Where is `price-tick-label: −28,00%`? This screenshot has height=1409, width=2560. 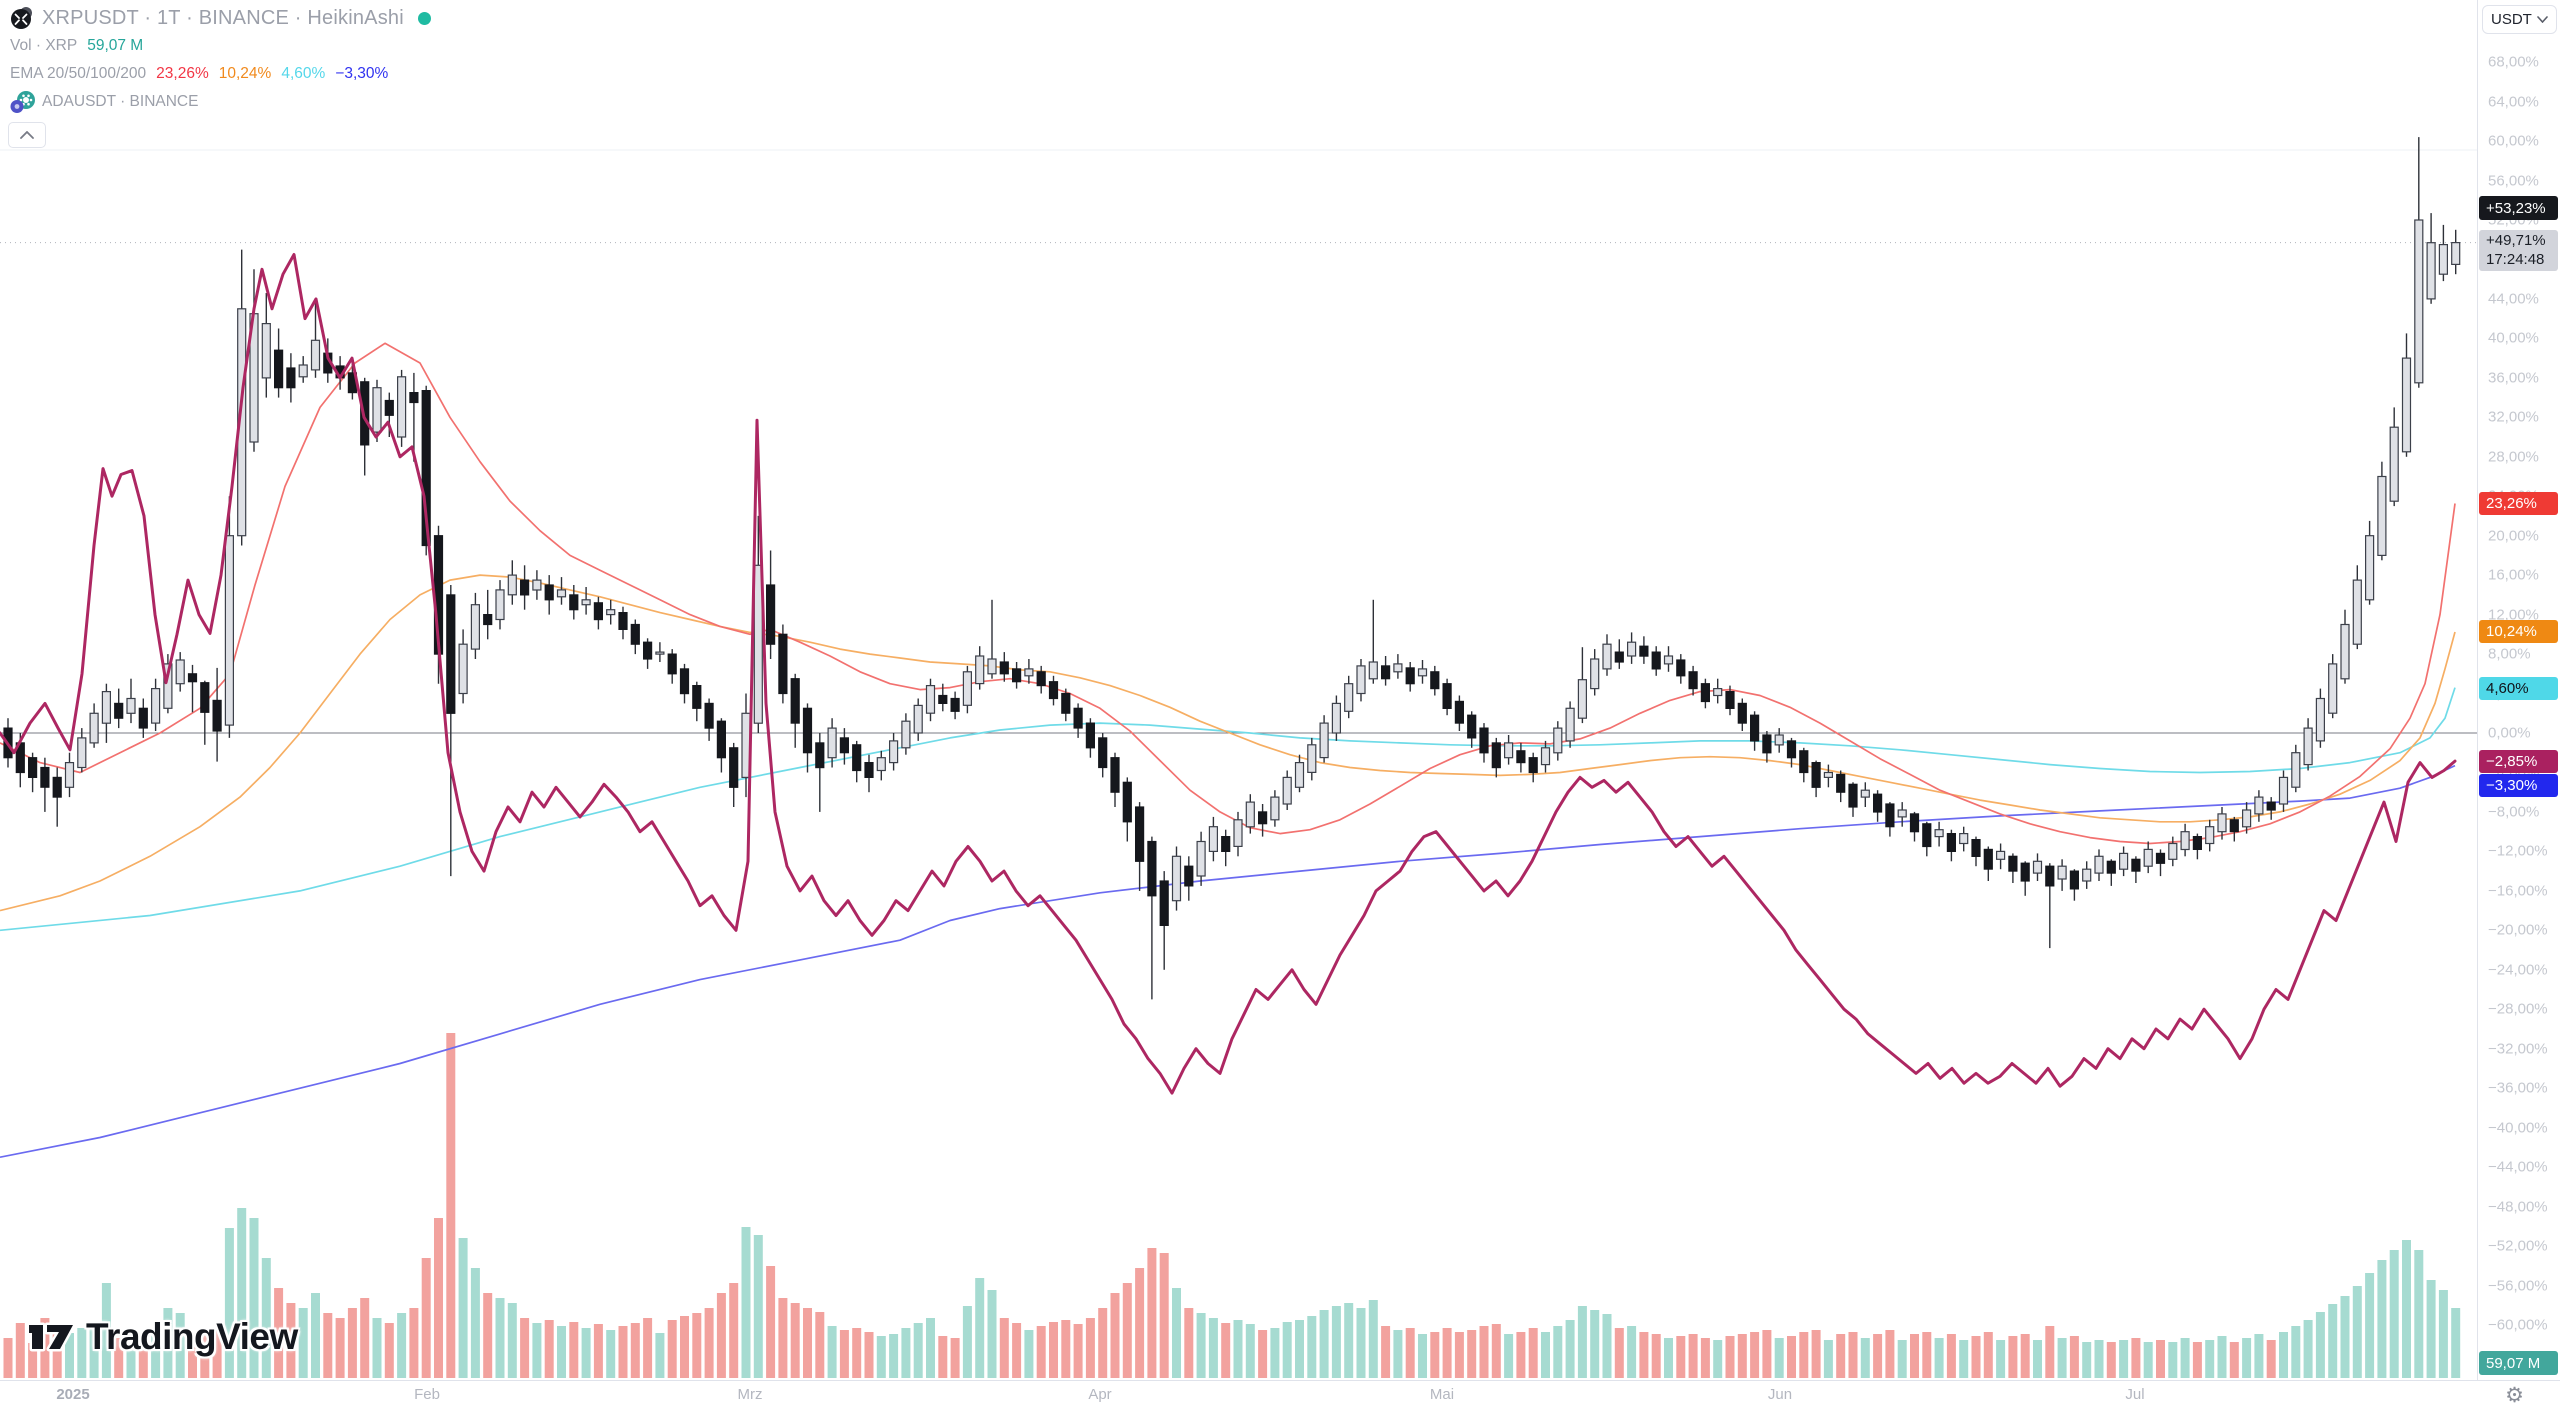 price-tick-label: −28,00% is located at coordinates (2518, 1009).